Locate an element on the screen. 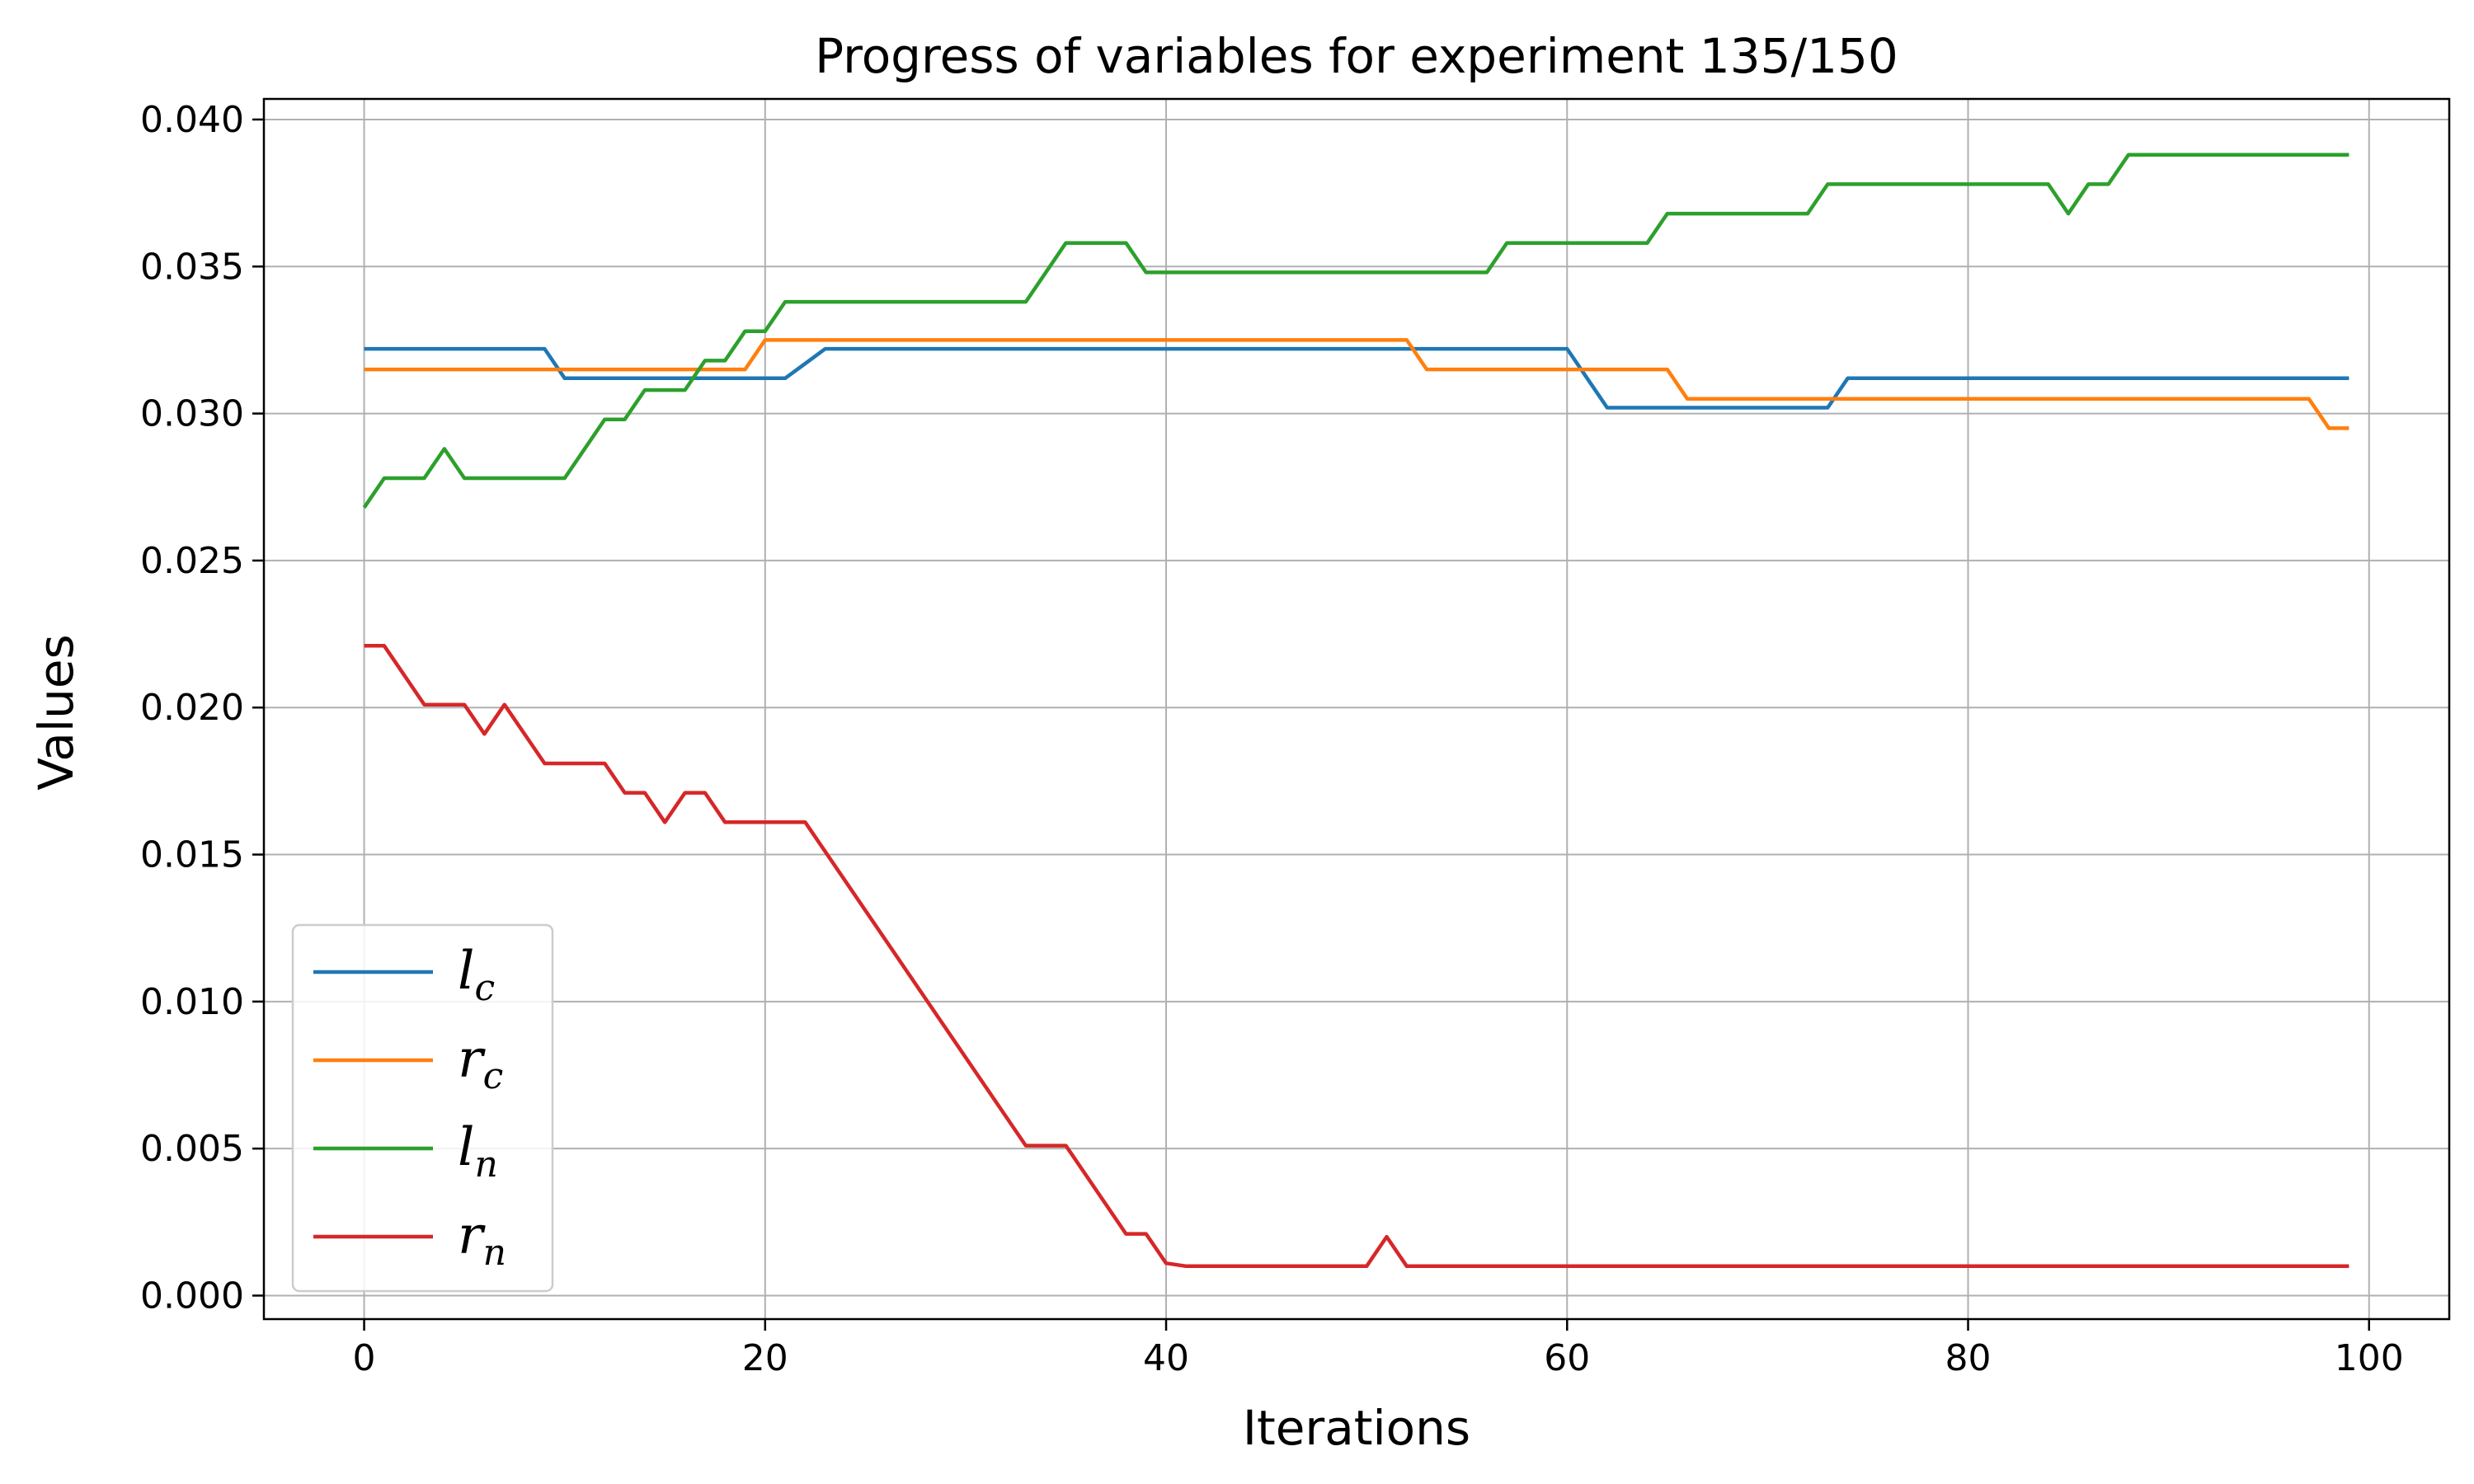 Image resolution: width=2474 pixels, height=1484 pixels. x-tick-label: 80 is located at coordinates (1968, 1358).